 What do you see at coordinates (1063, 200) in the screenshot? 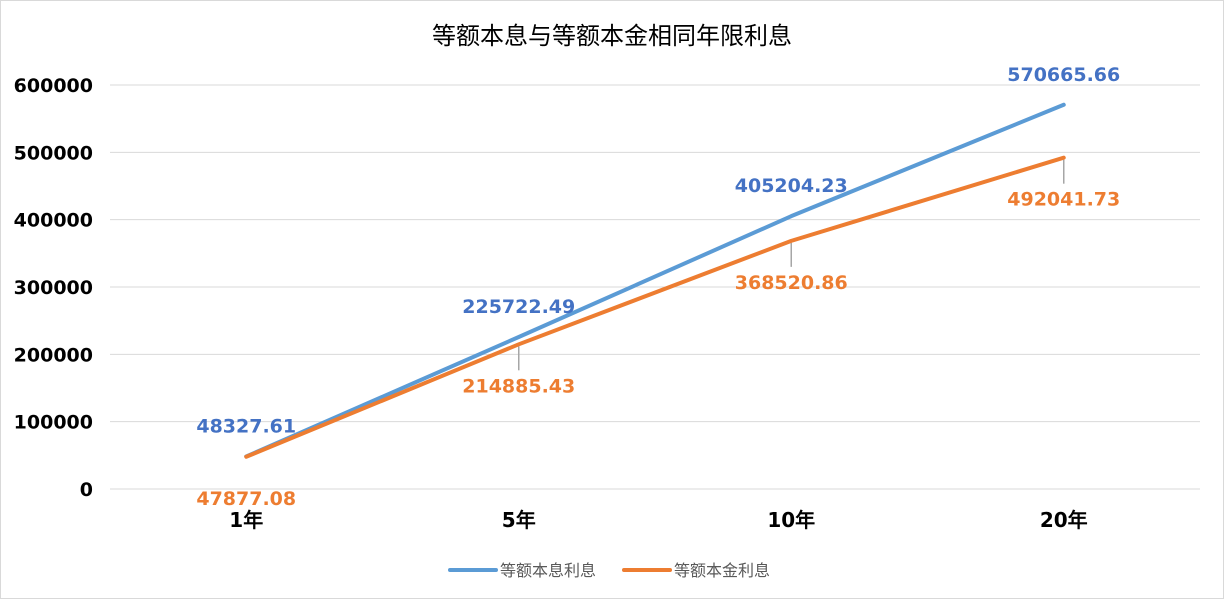
I see `data-label: 492041.73` at bounding box center [1063, 200].